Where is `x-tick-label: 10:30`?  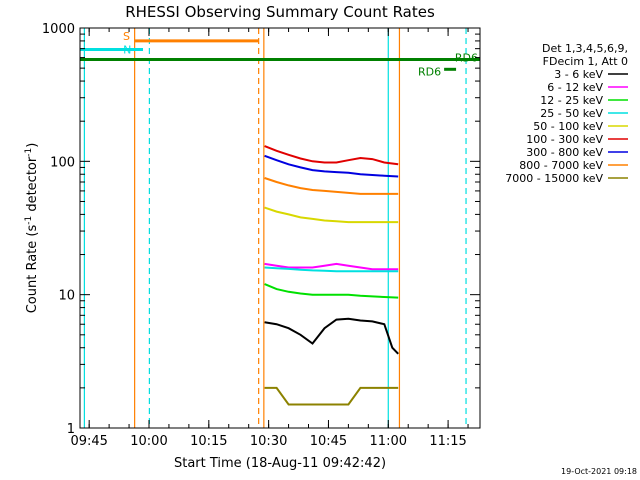
x-tick-label: 10:30 is located at coordinates (268, 441).